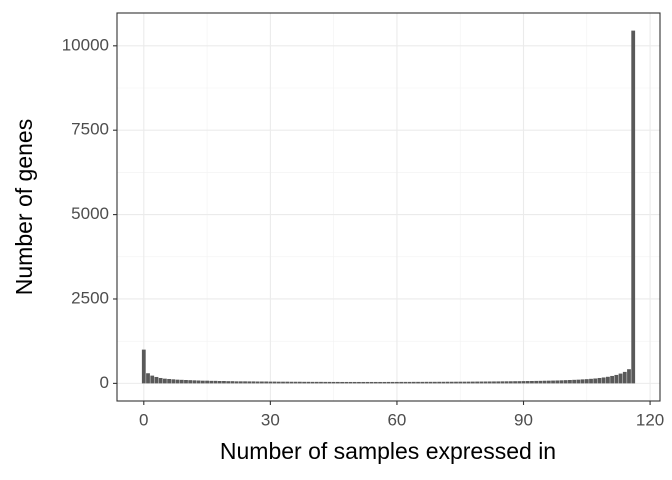 The width and height of the screenshot is (672, 480). What do you see at coordinates (650, 419) in the screenshot?
I see `x-tick-label: 120` at bounding box center [650, 419].